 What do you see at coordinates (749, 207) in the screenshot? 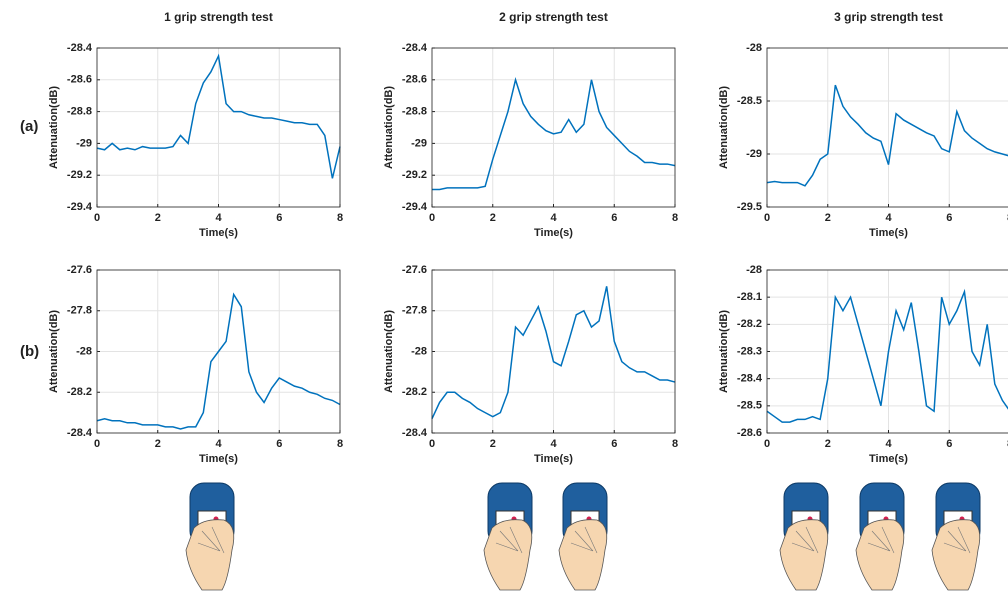
I see `y-tick-label: -29.5` at bounding box center [749, 207].